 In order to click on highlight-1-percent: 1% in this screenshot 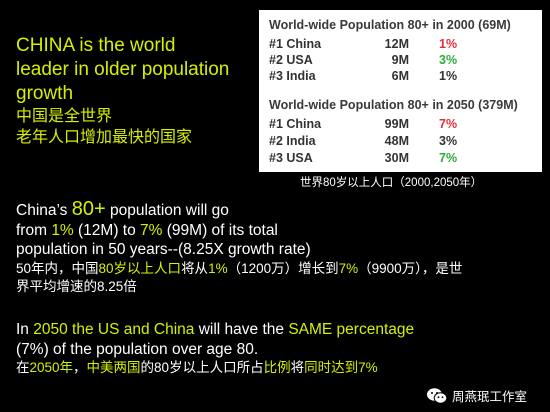, I will do `click(62, 230)`.